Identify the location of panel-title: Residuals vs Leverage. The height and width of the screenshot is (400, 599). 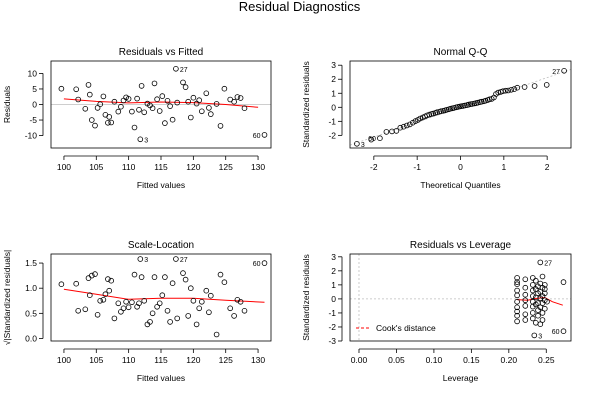
(461, 245).